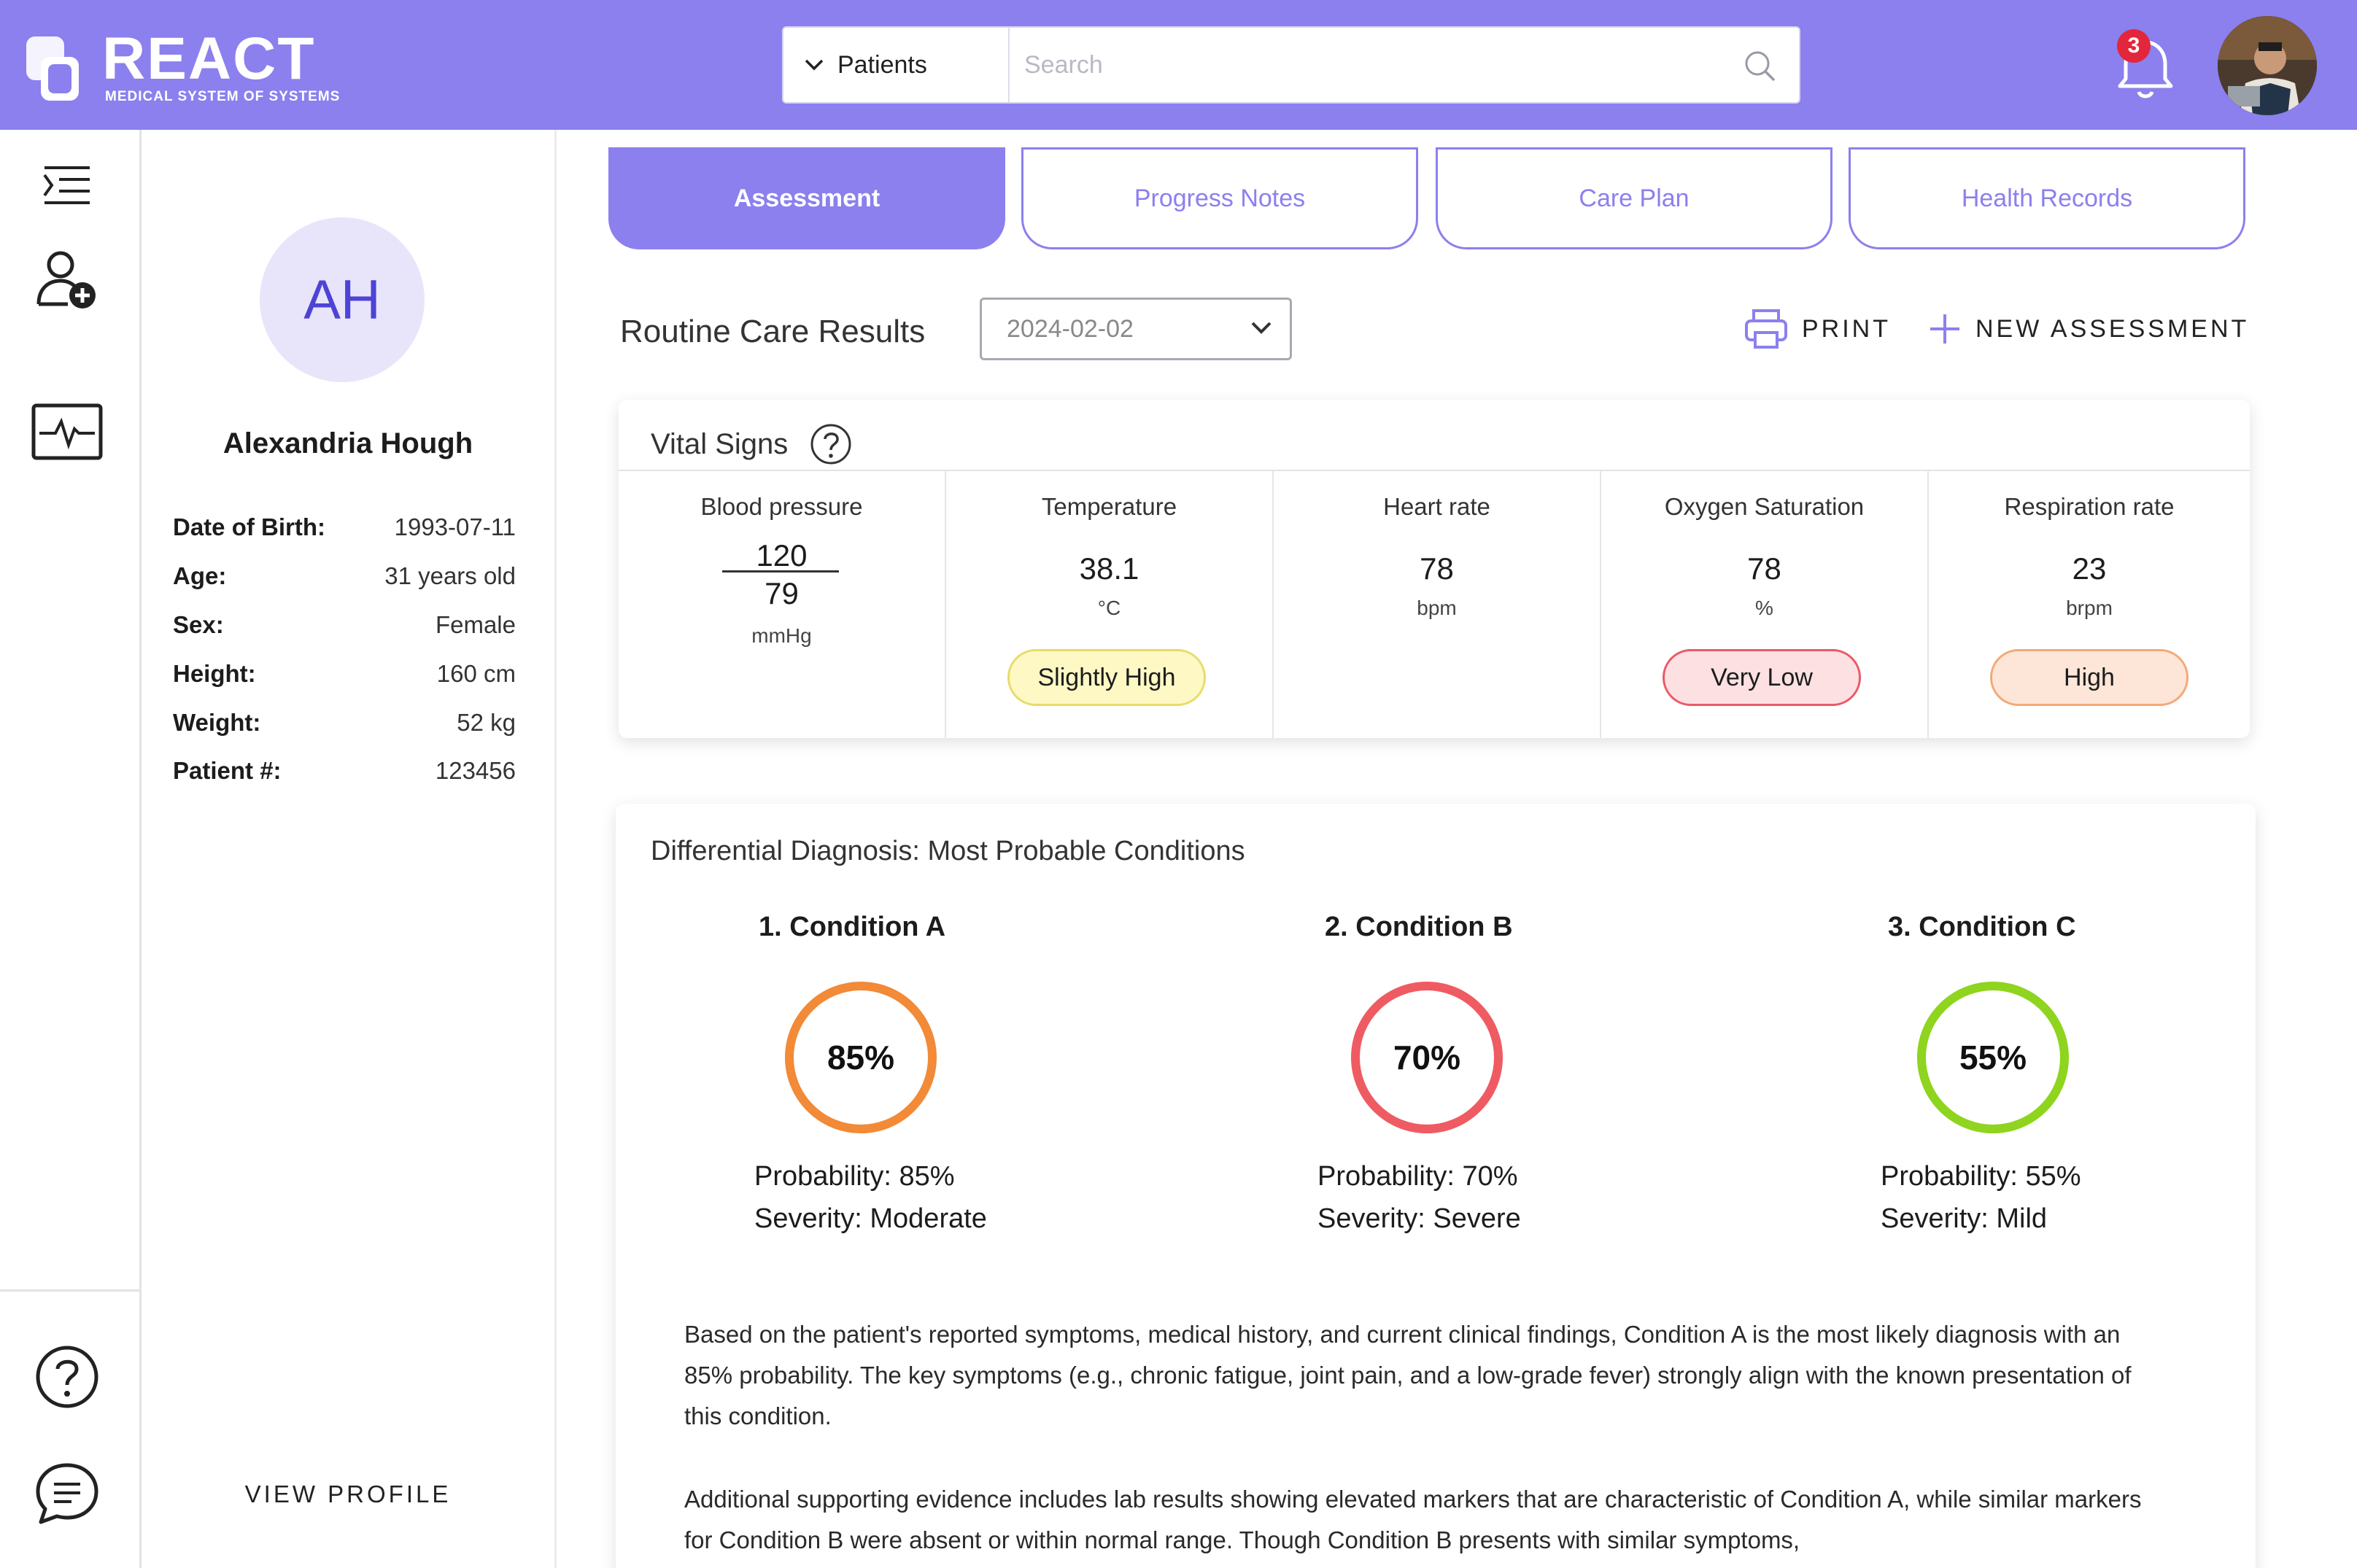 The width and height of the screenshot is (2357, 1568). What do you see at coordinates (1982, 927) in the screenshot?
I see `condition-name: 3. Condition C` at bounding box center [1982, 927].